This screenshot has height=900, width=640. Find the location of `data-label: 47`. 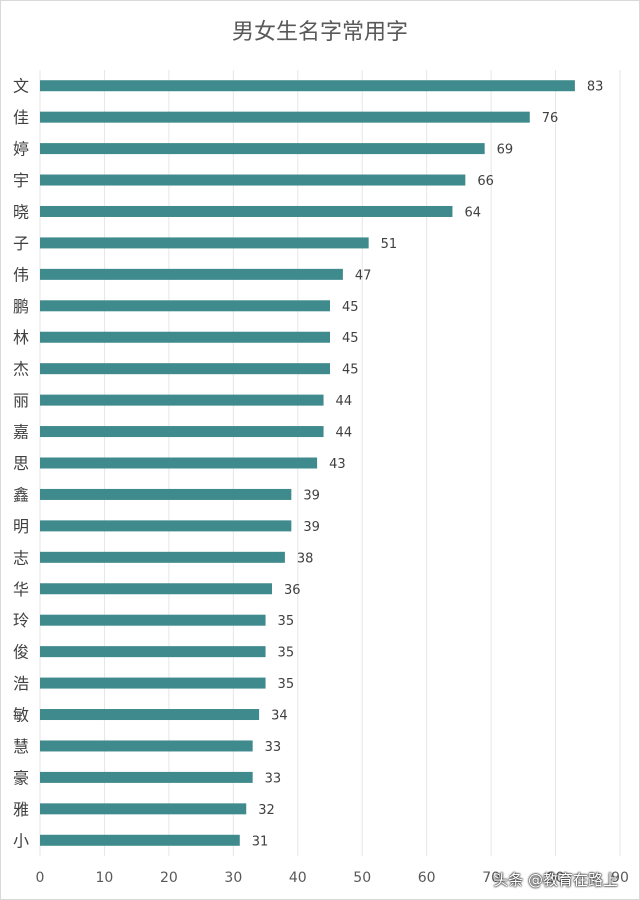

data-label: 47 is located at coordinates (363, 275).